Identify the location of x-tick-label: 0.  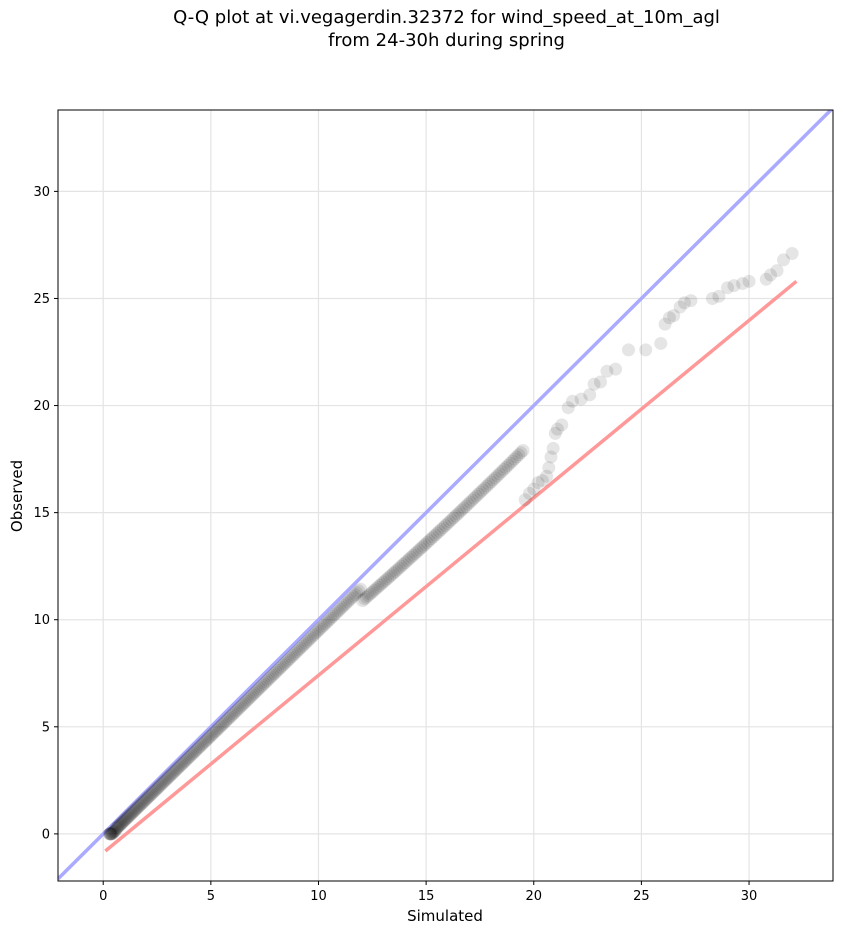
(103, 896).